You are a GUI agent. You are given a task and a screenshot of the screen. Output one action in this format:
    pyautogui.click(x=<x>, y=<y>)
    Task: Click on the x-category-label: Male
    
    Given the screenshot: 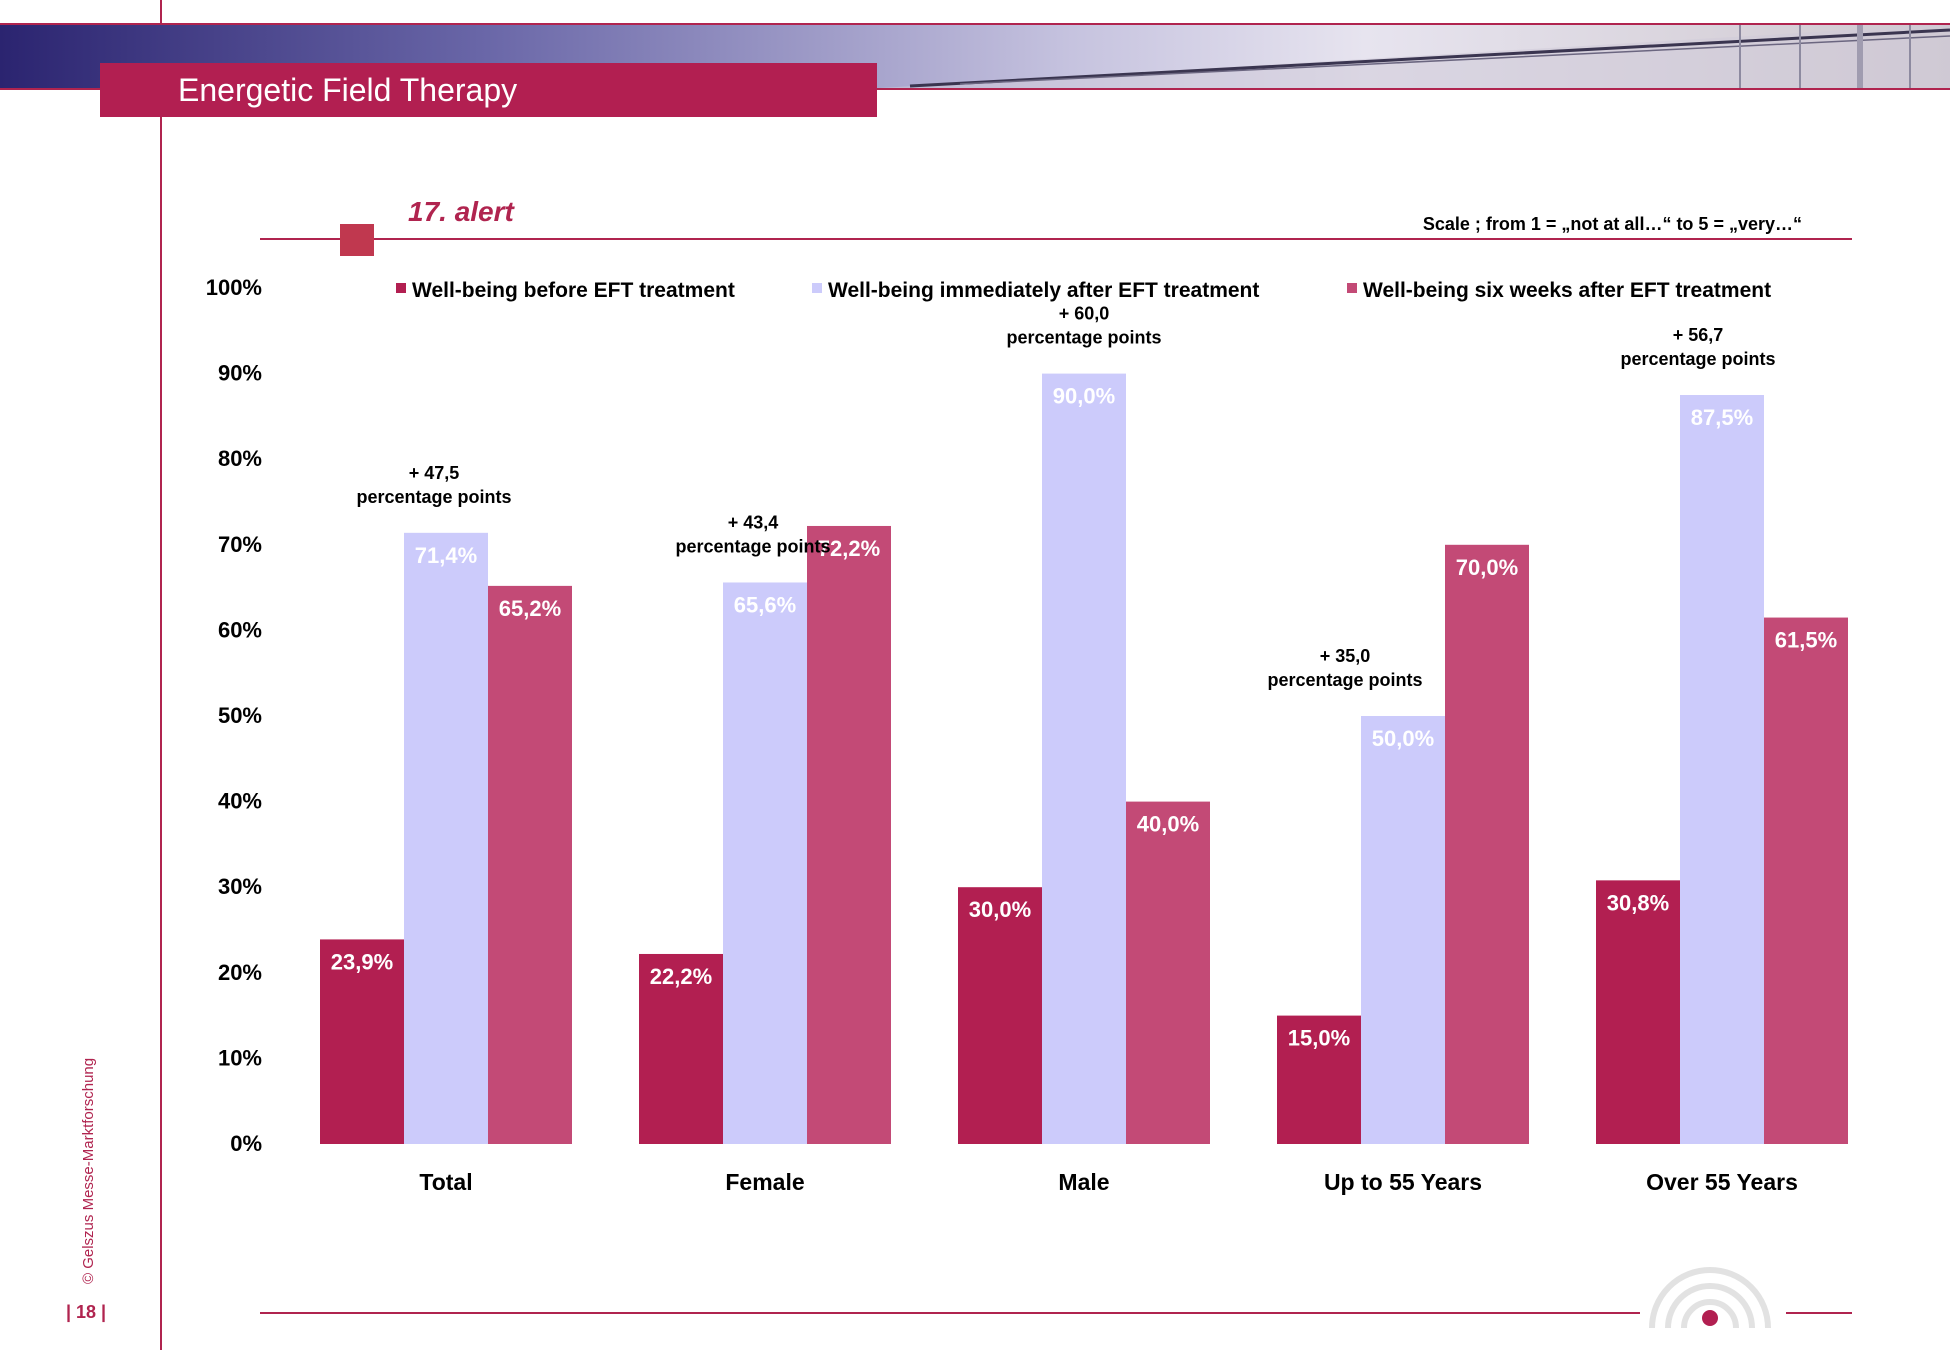 What is the action you would take?
    pyautogui.click(x=1083, y=1182)
    